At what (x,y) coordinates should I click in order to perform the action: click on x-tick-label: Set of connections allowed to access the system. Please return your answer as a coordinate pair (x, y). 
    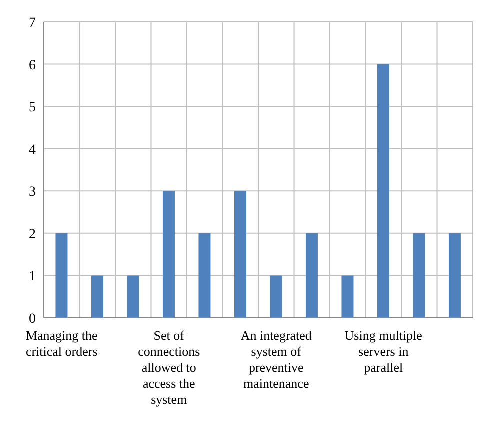
    Looking at the image, I should click on (169, 367).